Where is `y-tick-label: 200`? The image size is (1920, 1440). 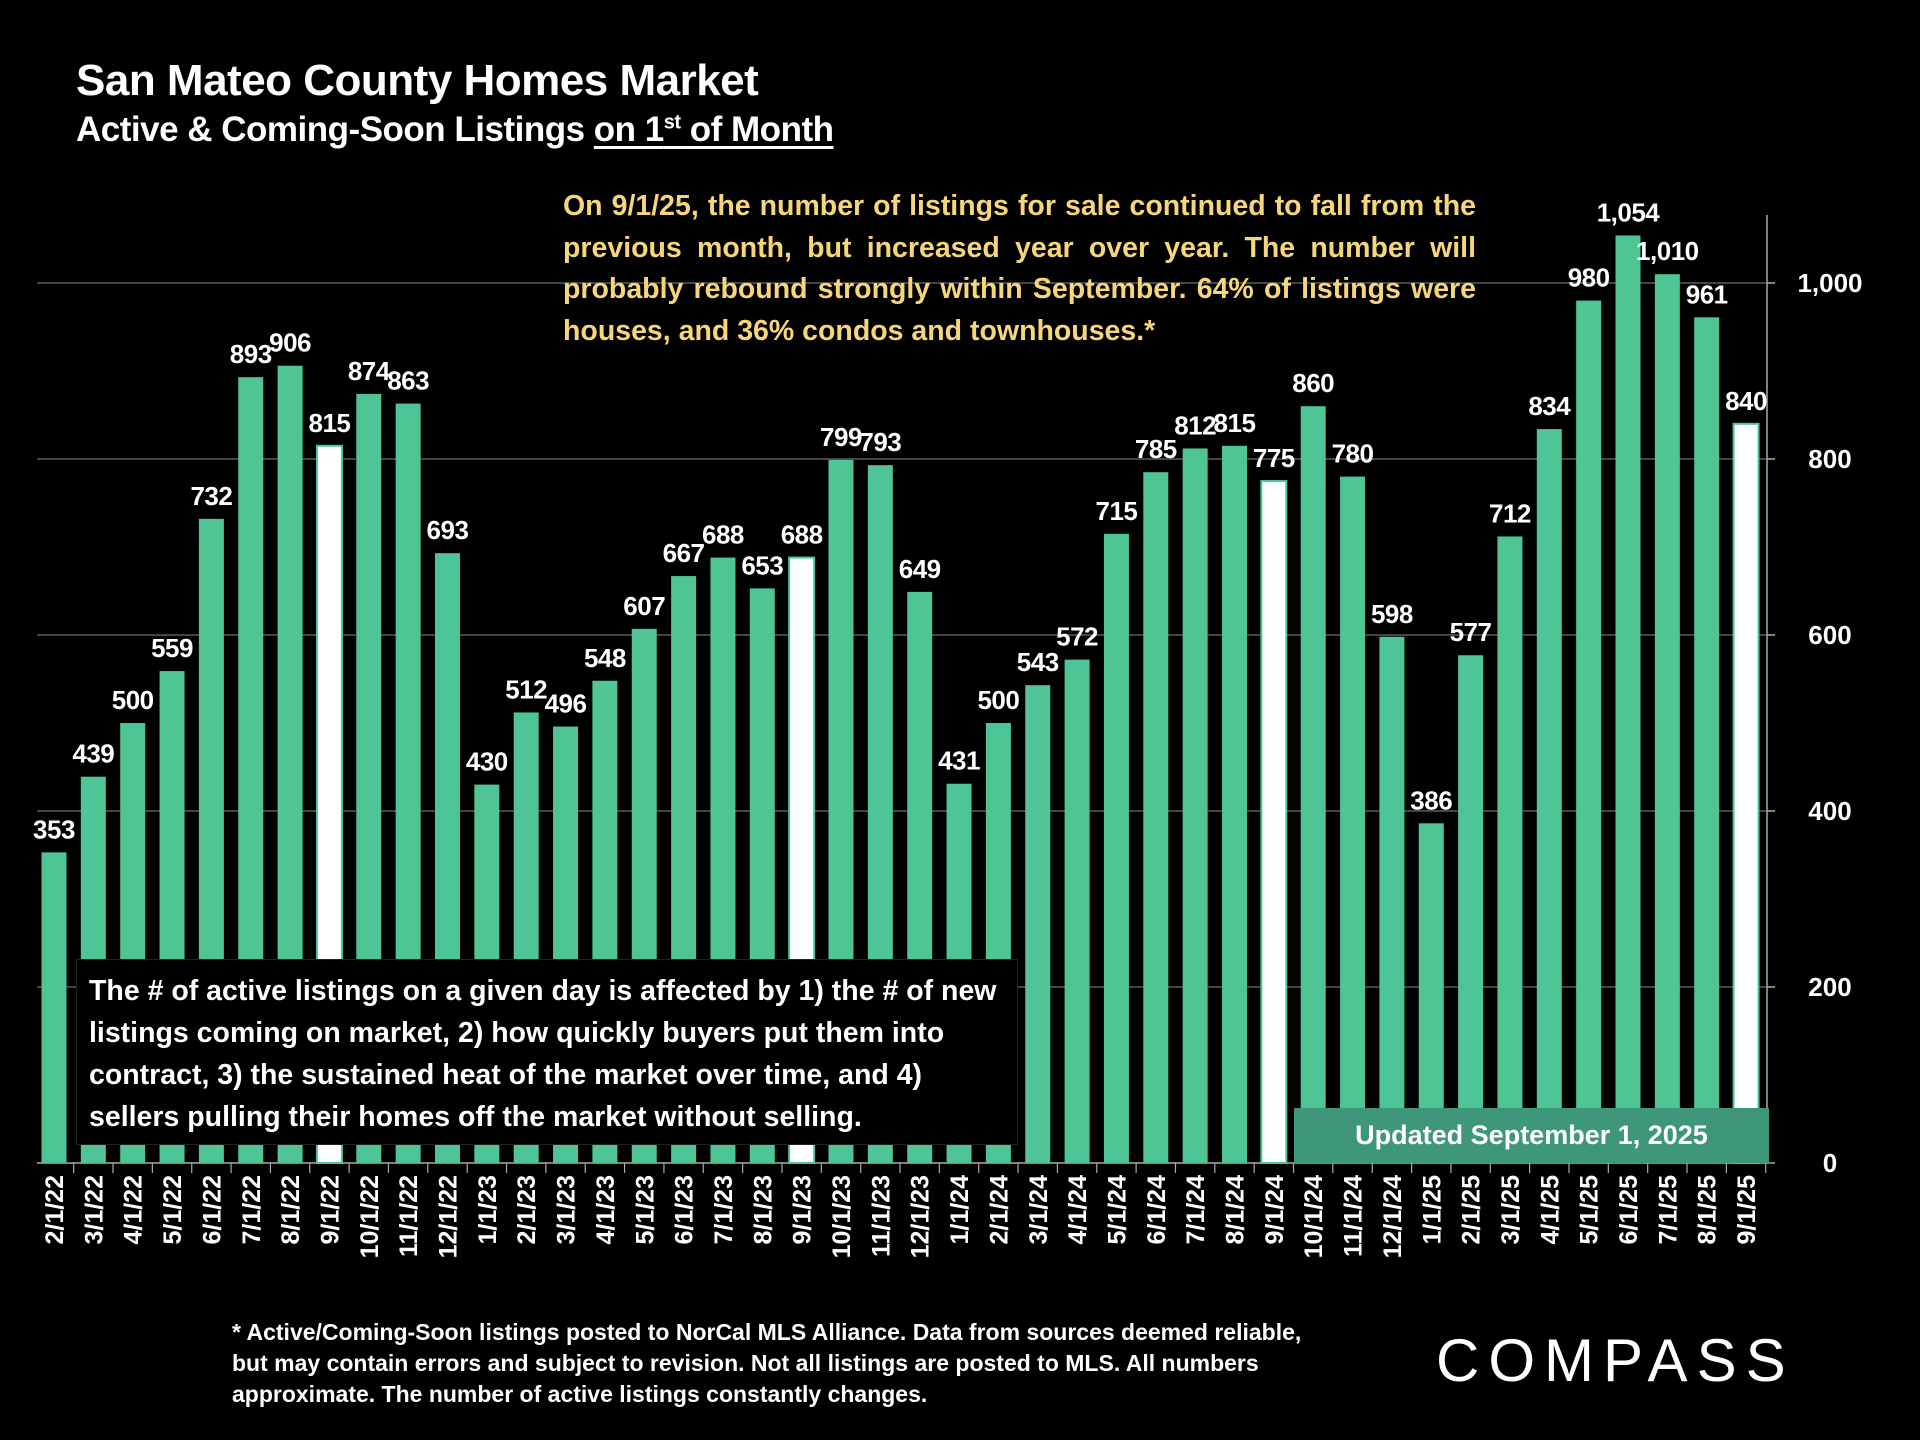
y-tick-label: 200 is located at coordinates (1829, 987).